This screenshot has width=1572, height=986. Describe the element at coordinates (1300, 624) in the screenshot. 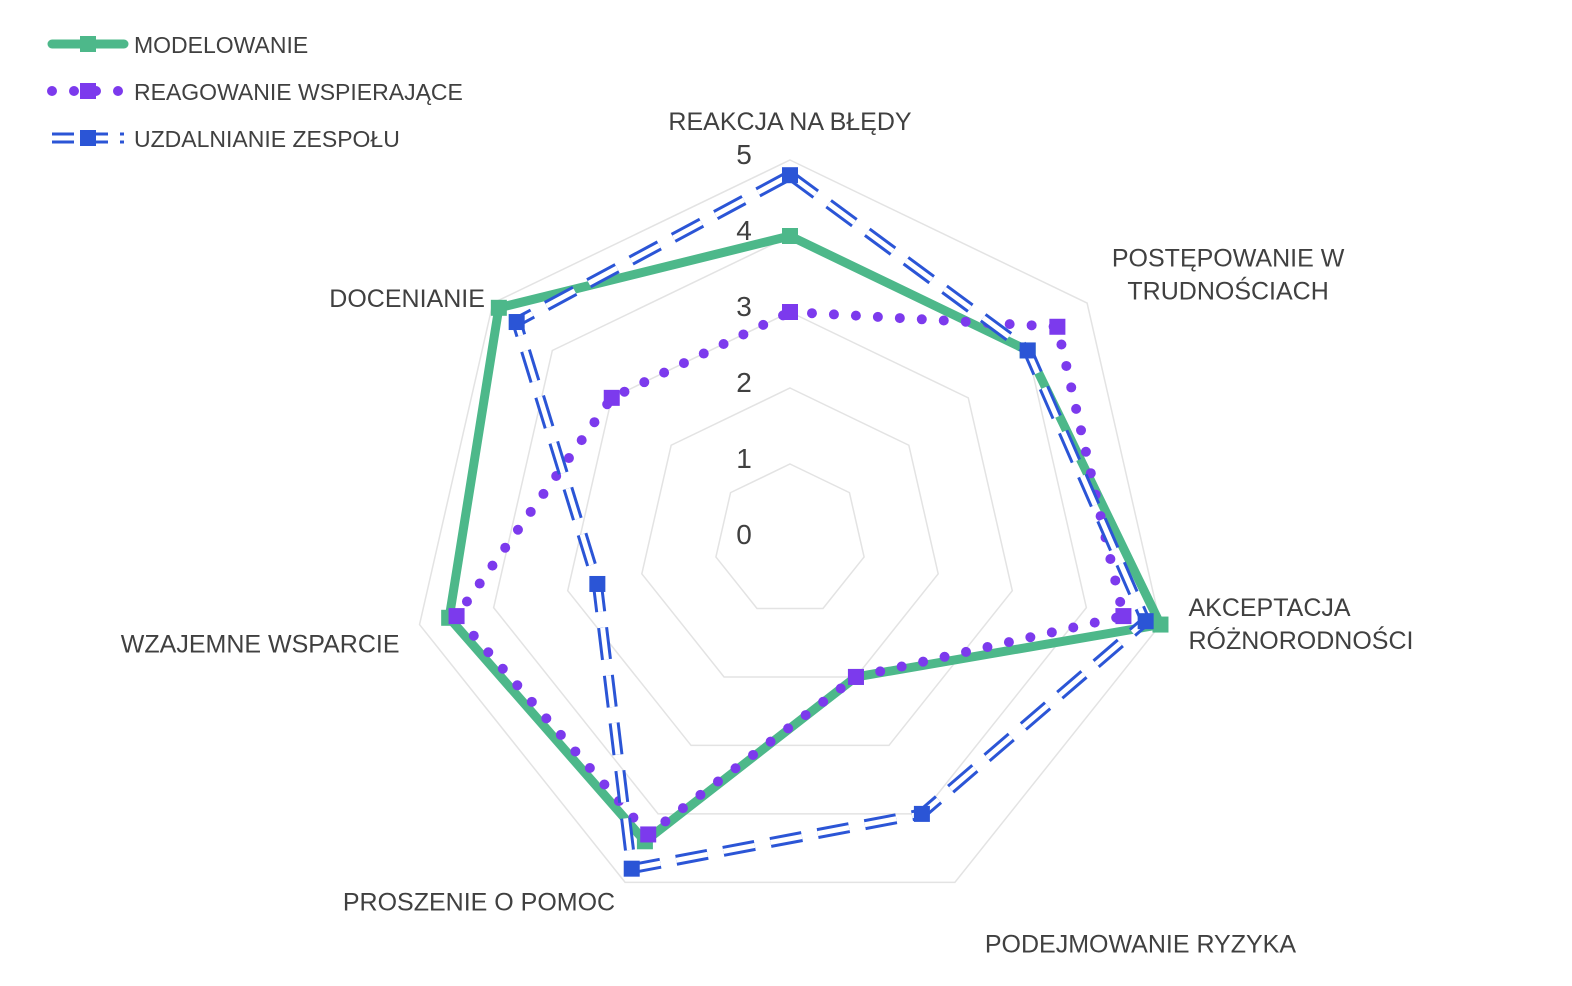

I see `axis-label-3: AKCEPTACJA RÓŻNORODNOŚCI` at that location.